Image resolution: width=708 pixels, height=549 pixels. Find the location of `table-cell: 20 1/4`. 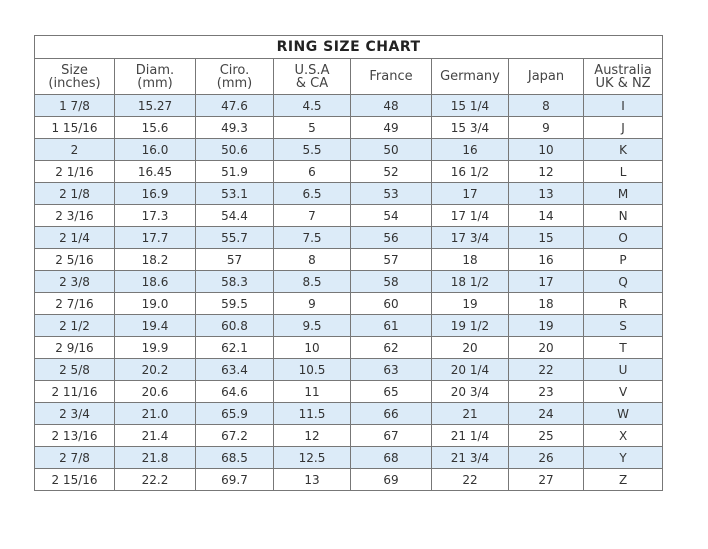

table-cell: 20 1/4 is located at coordinates (470, 369).